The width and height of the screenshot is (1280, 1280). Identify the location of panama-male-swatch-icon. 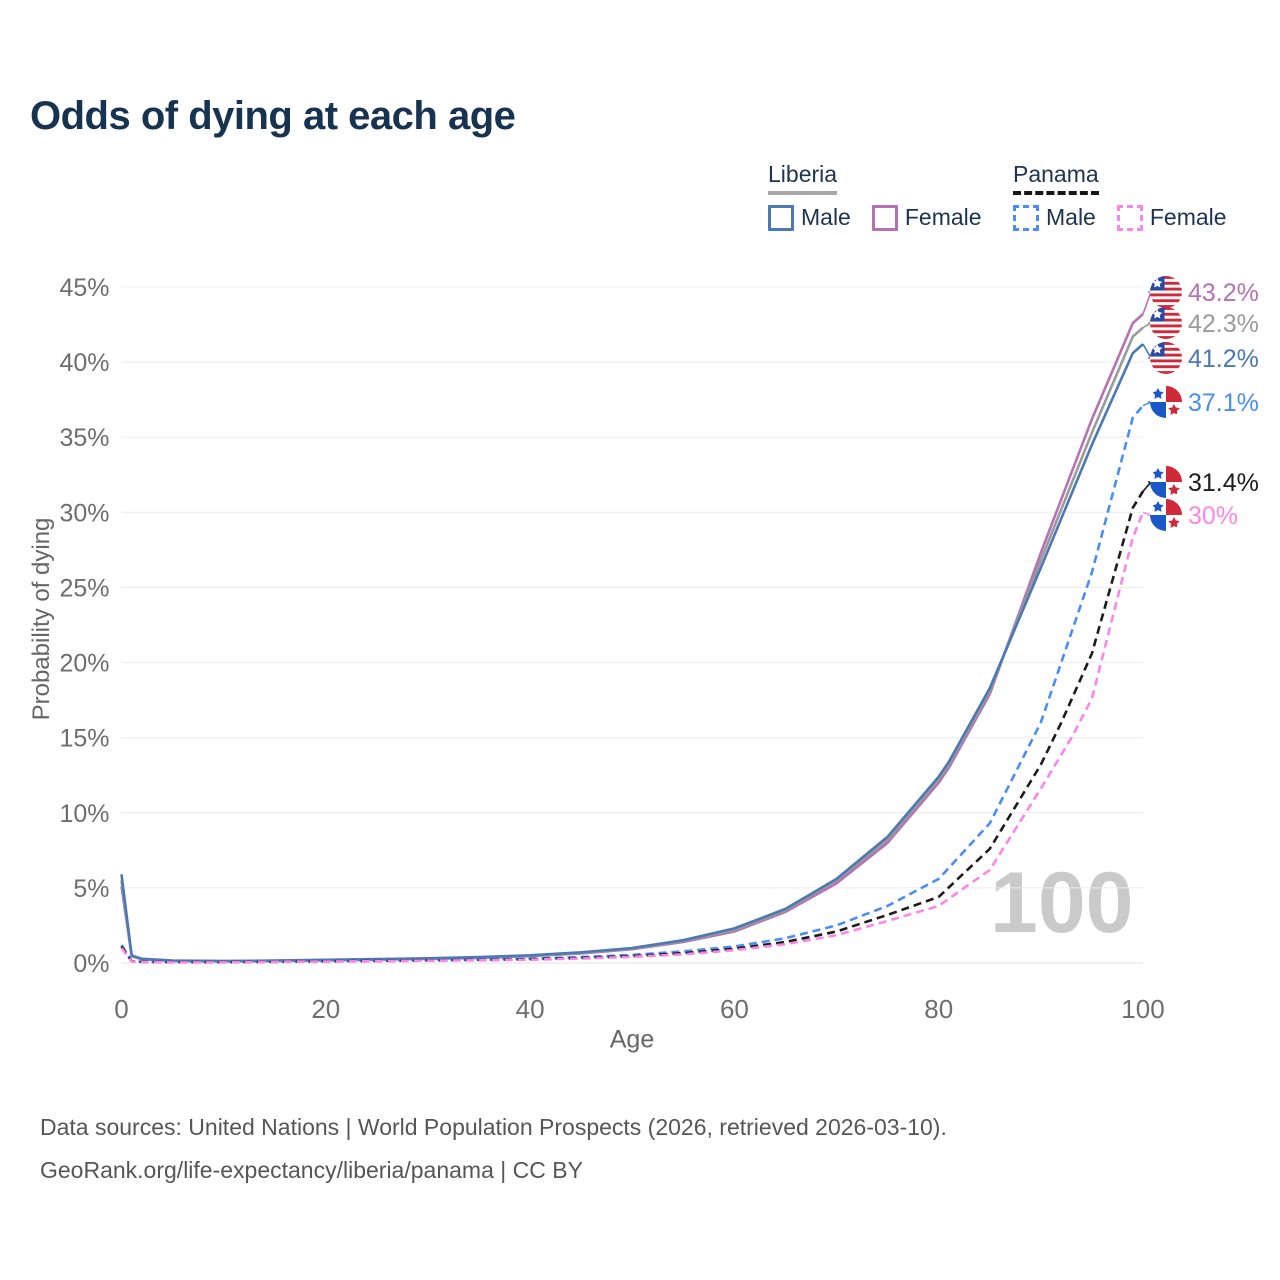
(1026, 217).